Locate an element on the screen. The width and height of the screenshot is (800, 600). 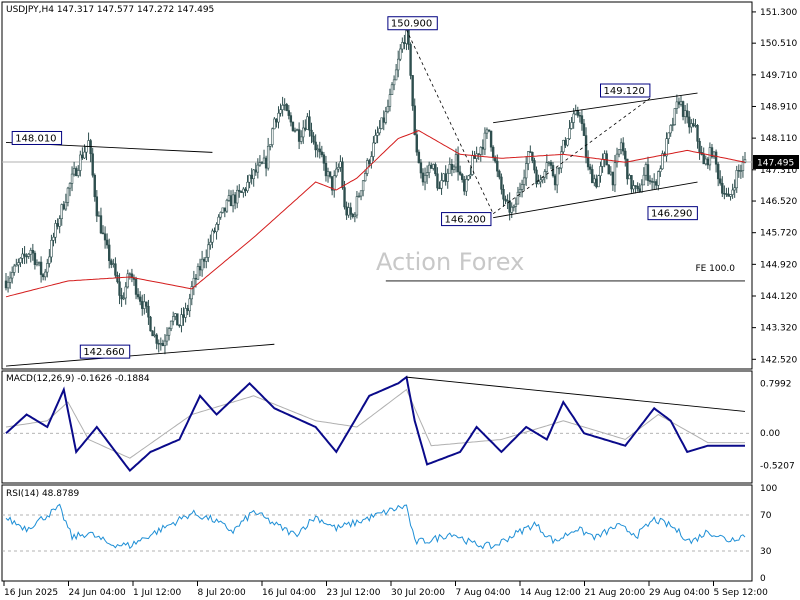
macd-tick-label: -0.5207 is located at coordinates (777, 467).